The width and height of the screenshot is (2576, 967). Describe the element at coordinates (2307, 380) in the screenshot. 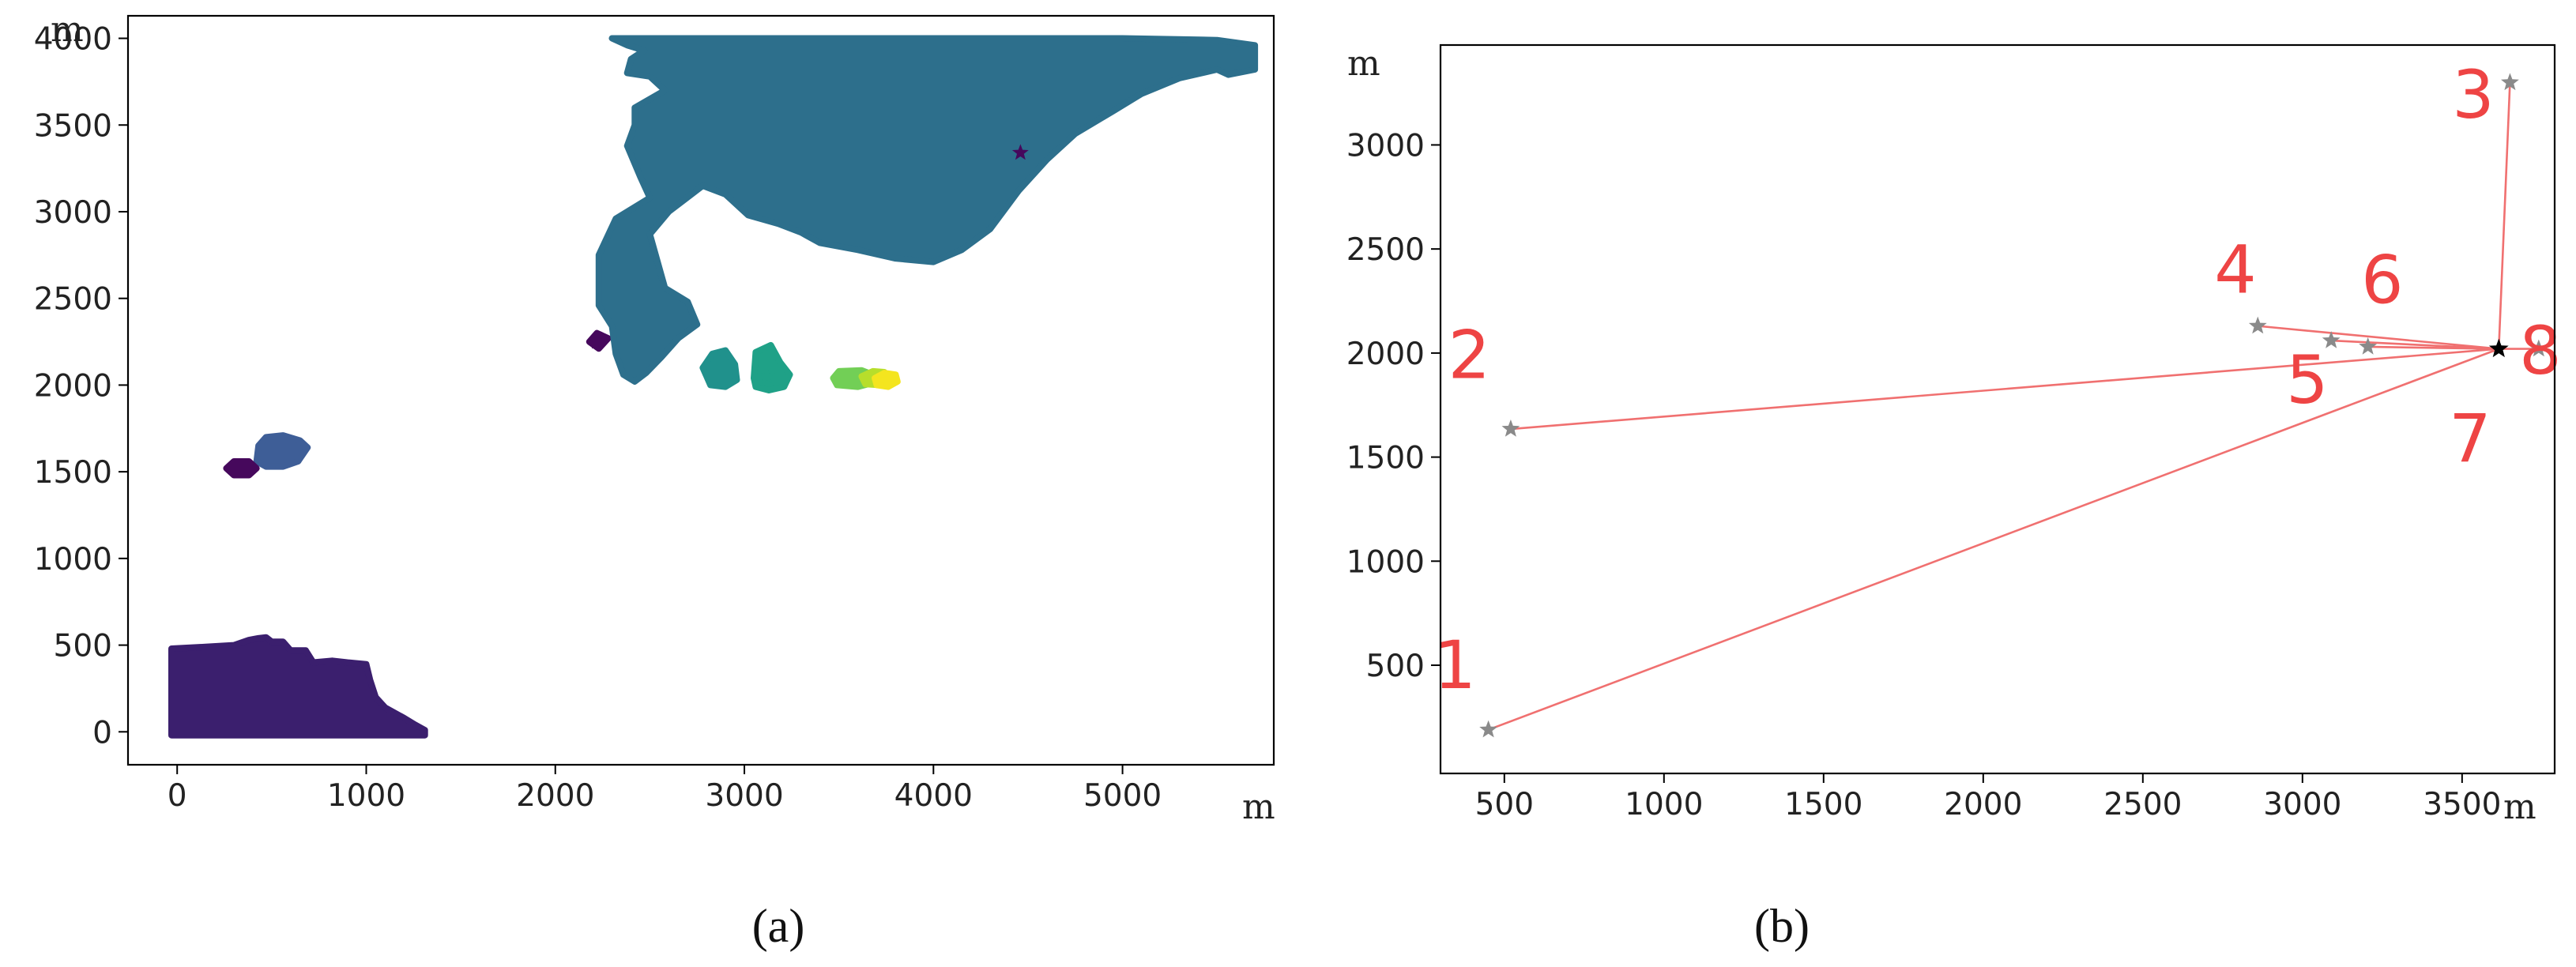

I see `point-label: 5` at that location.